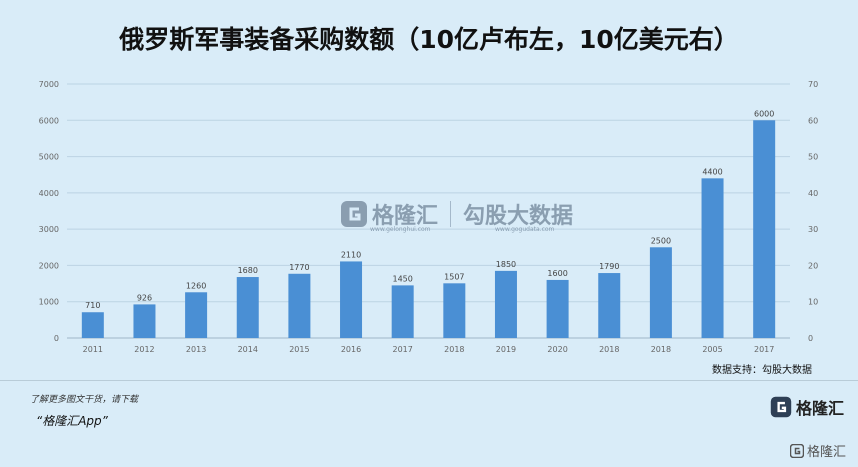 This screenshot has height=467, width=858. I want to click on y2-tick-label: 0, so click(810, 338).